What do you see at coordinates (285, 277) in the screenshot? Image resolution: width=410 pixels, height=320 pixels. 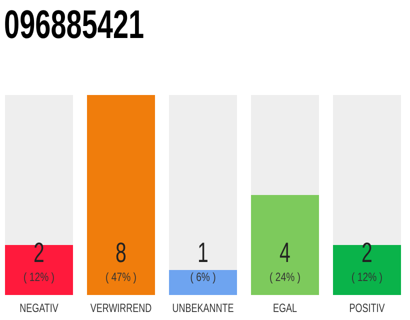 I see `annotation: ( 24% )` at bounding box center [285, 277].